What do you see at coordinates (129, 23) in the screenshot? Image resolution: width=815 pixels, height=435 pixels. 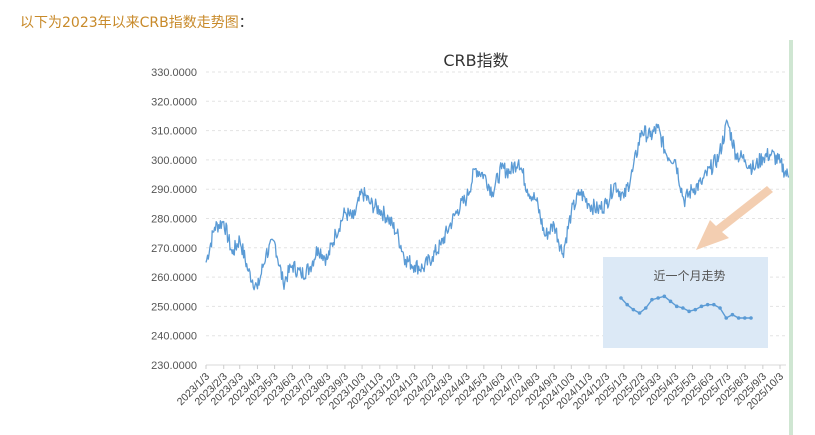 I see `intro-label: 以下为2023年以来CRB指数走势图` at bounding box center [129, 23].